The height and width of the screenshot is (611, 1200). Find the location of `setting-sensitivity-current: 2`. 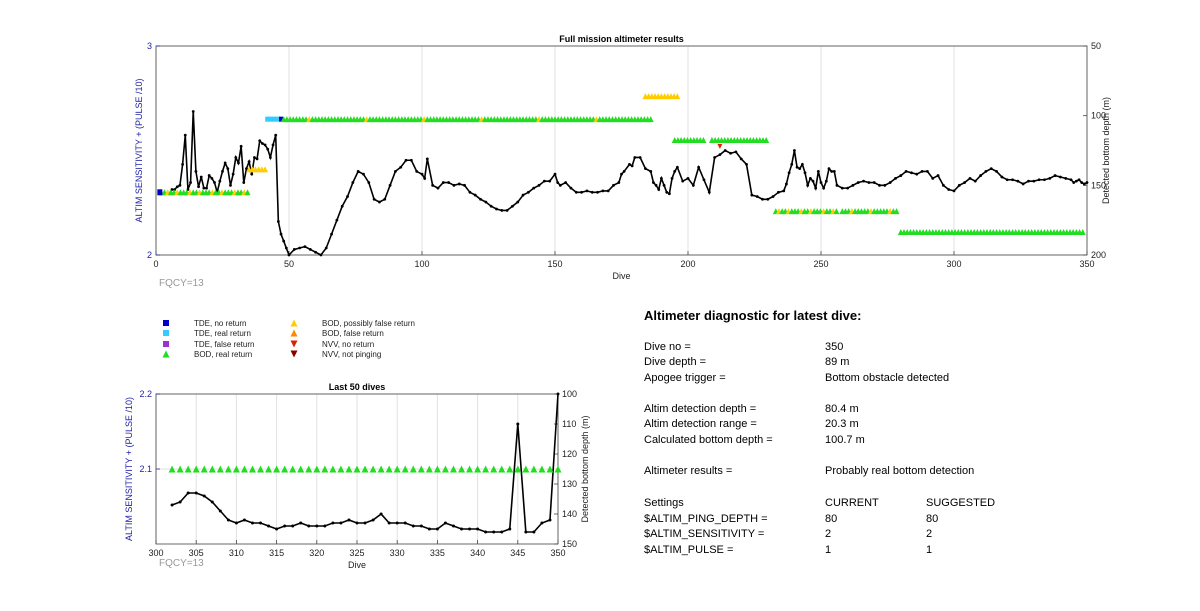

setting-sensitivity-current: 2 is located at coordinates (828, 534).